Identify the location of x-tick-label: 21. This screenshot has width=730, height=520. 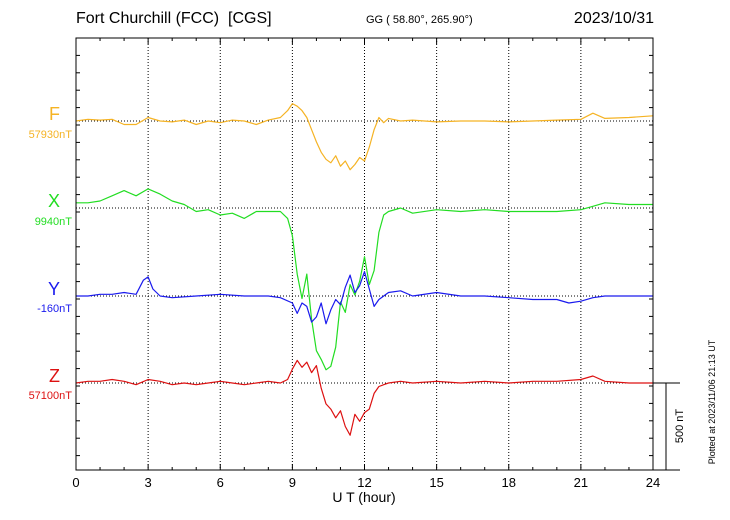
(581, 482).